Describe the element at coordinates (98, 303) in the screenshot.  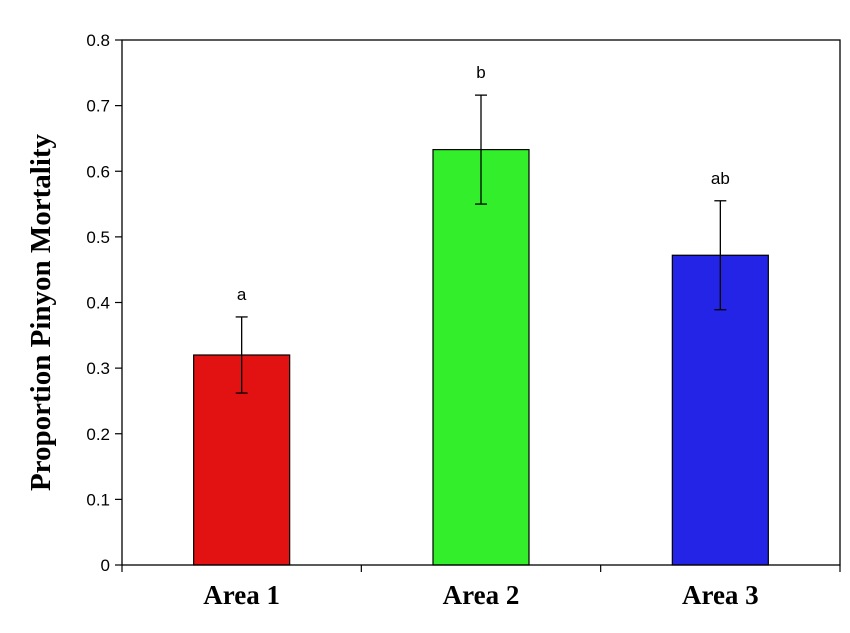
I see `y-tick-label: 0.4` at that location.